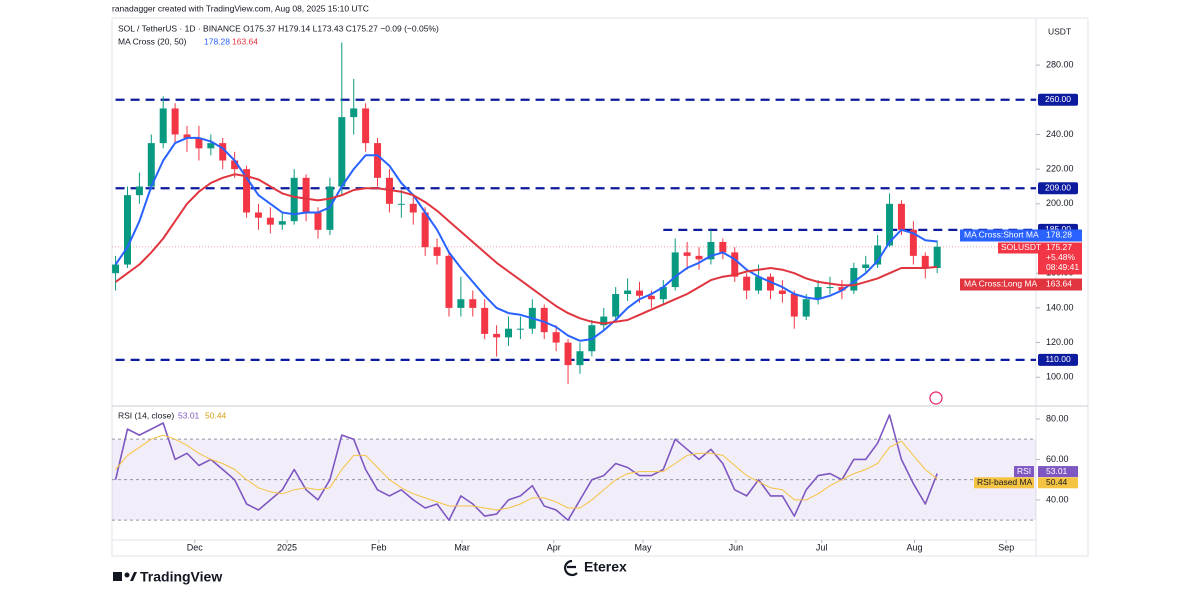  I want to click on x-tick-label: Aug, so click(915, 547).